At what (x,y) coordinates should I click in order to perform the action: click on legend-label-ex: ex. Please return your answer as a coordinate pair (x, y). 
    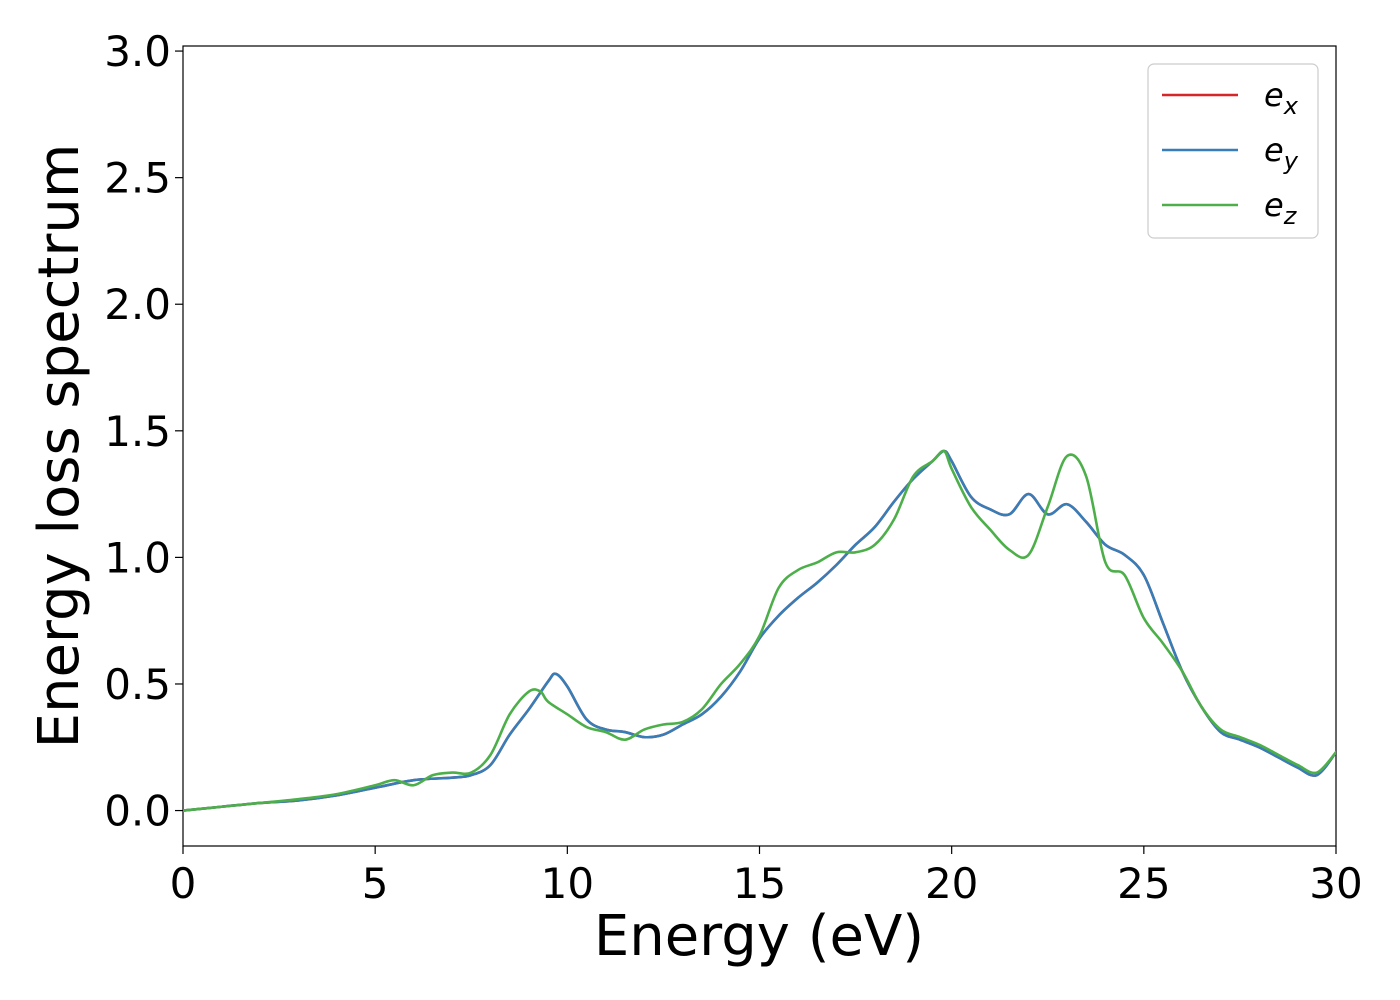
    Looking at the image, I should click on (1281, 98).